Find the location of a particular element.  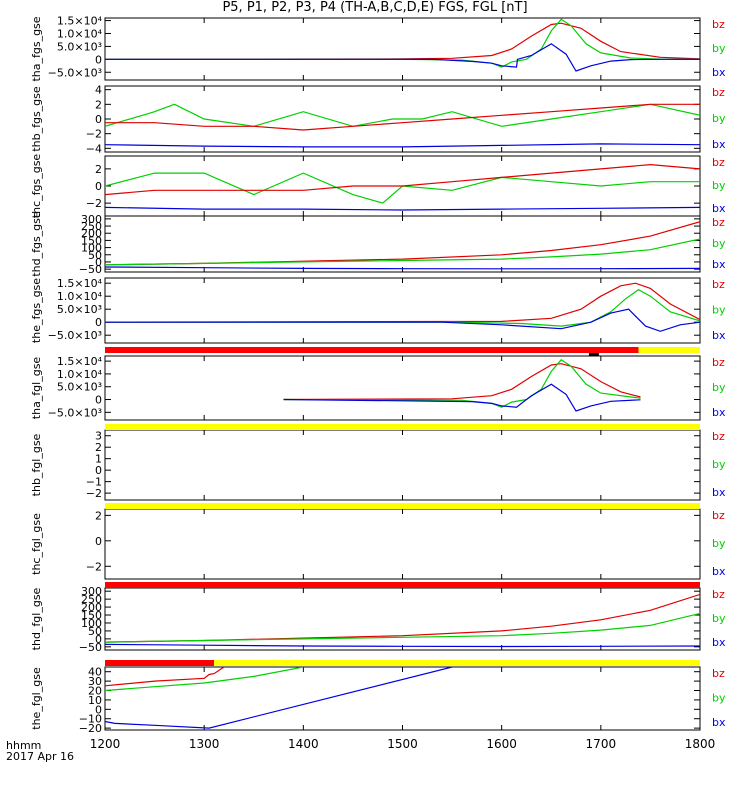

y-tick-label: −20 is located at coordinates (90, 728).